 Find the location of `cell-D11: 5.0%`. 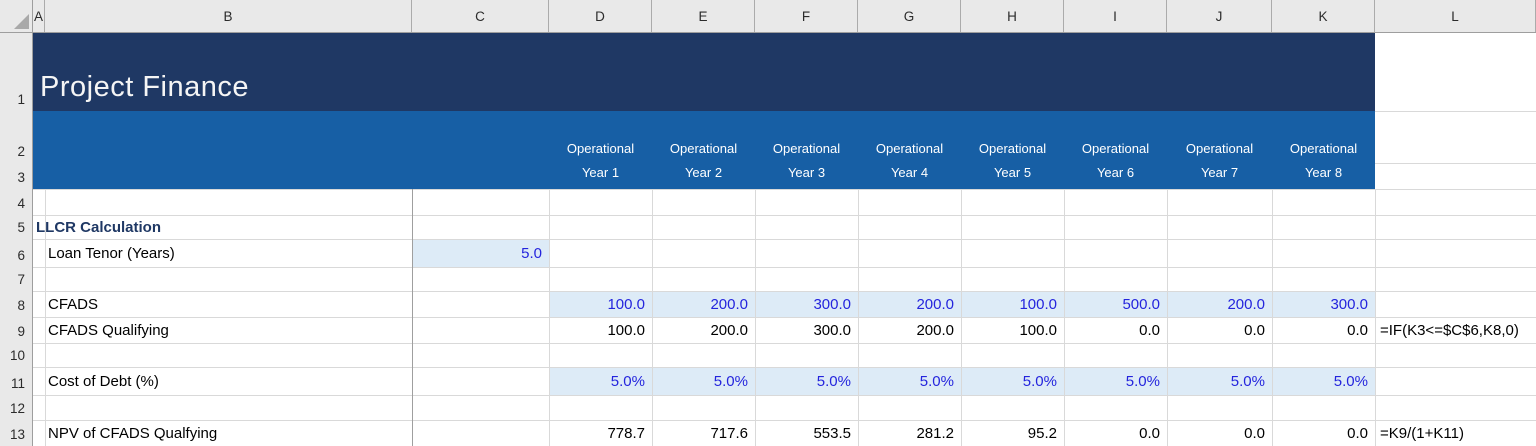

cell-D11: 5.0% is located at coordinates (601, 381).